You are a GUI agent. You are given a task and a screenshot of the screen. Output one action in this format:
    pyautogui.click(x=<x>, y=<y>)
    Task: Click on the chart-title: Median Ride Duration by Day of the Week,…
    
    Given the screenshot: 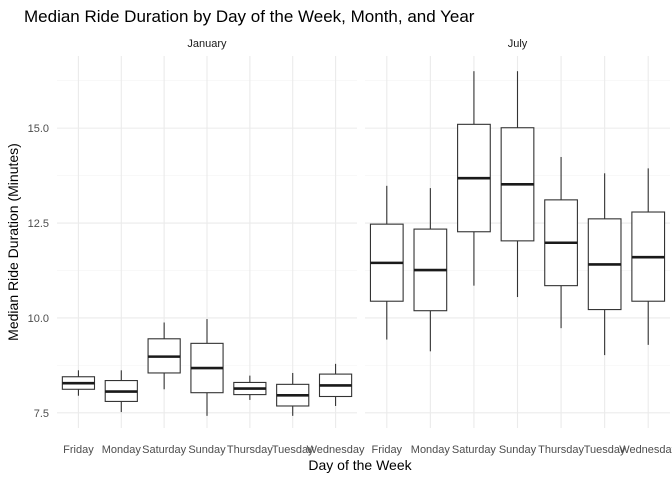 What is the action you would take?
    pyautogui.click(x=249, y=16)
    